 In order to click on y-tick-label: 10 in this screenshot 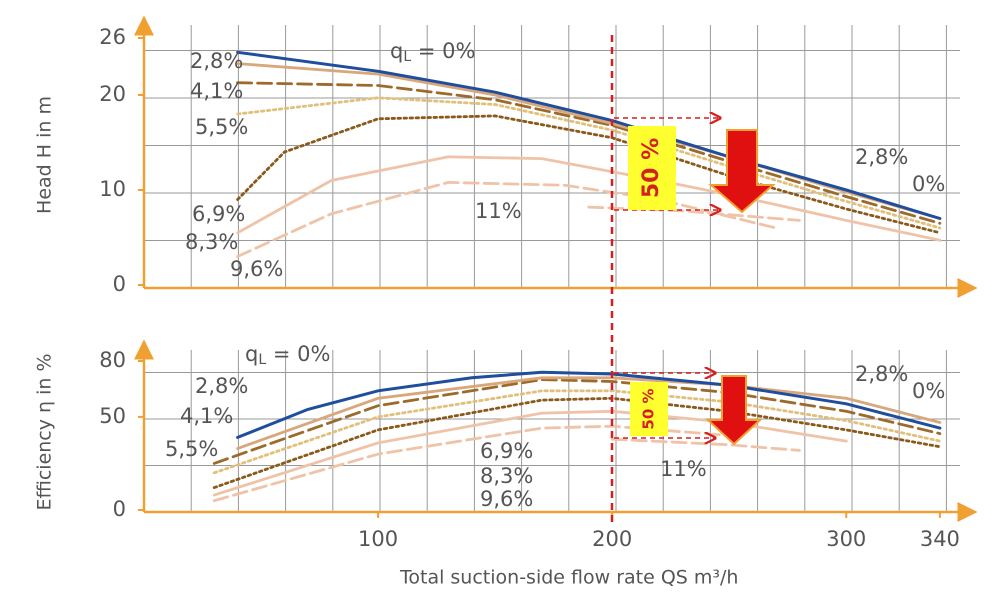, I will do `click(112, 189)`.